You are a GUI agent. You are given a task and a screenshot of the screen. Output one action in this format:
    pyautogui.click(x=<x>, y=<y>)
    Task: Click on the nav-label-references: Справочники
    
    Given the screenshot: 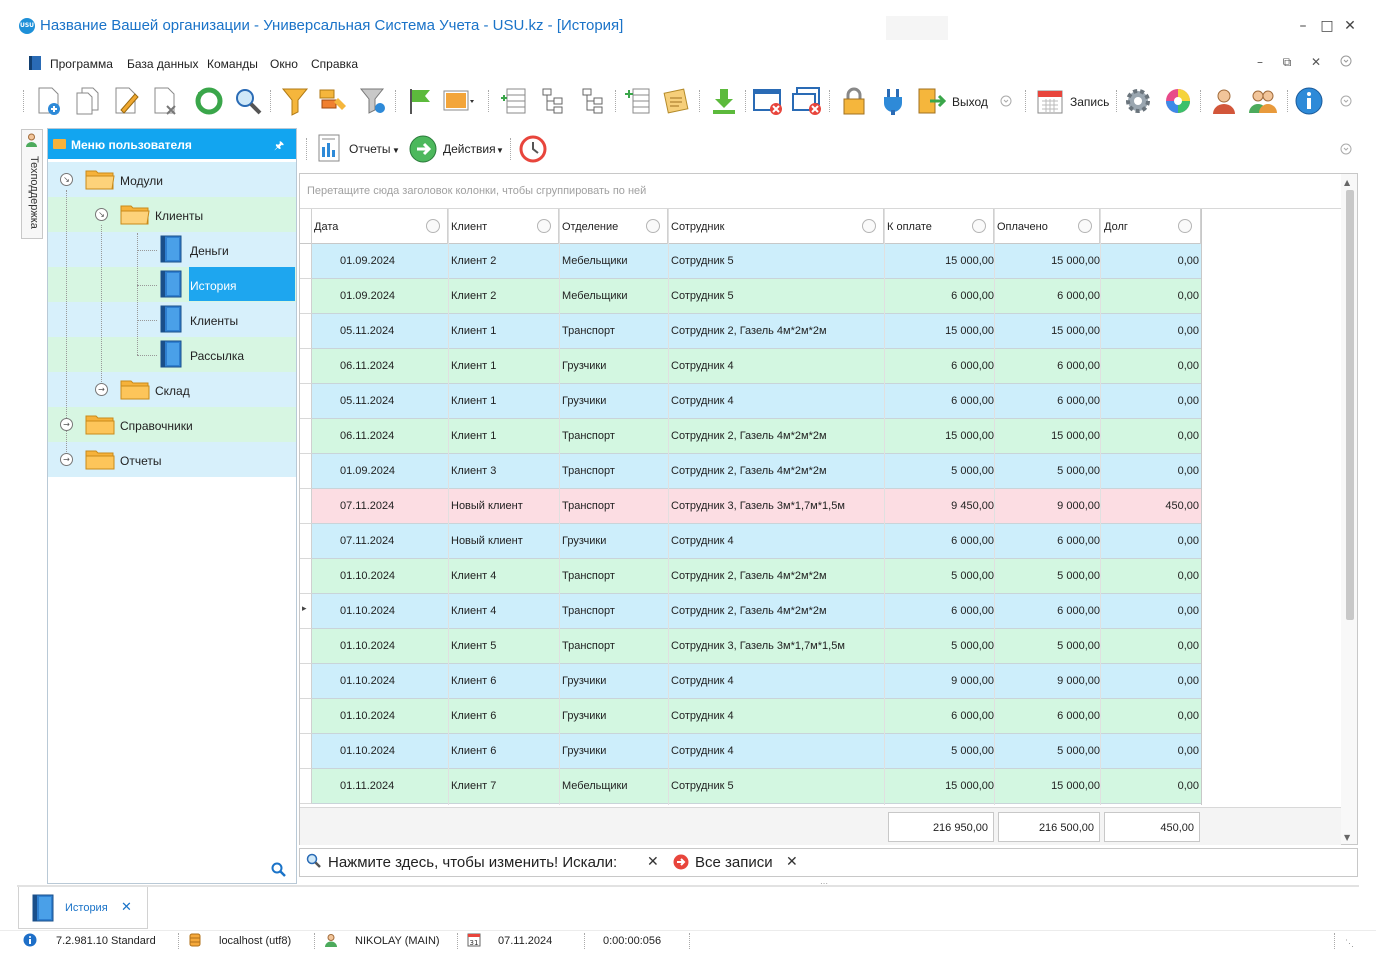 What is the action you would take?
    pyautogui.click(x=156, y=426)
    